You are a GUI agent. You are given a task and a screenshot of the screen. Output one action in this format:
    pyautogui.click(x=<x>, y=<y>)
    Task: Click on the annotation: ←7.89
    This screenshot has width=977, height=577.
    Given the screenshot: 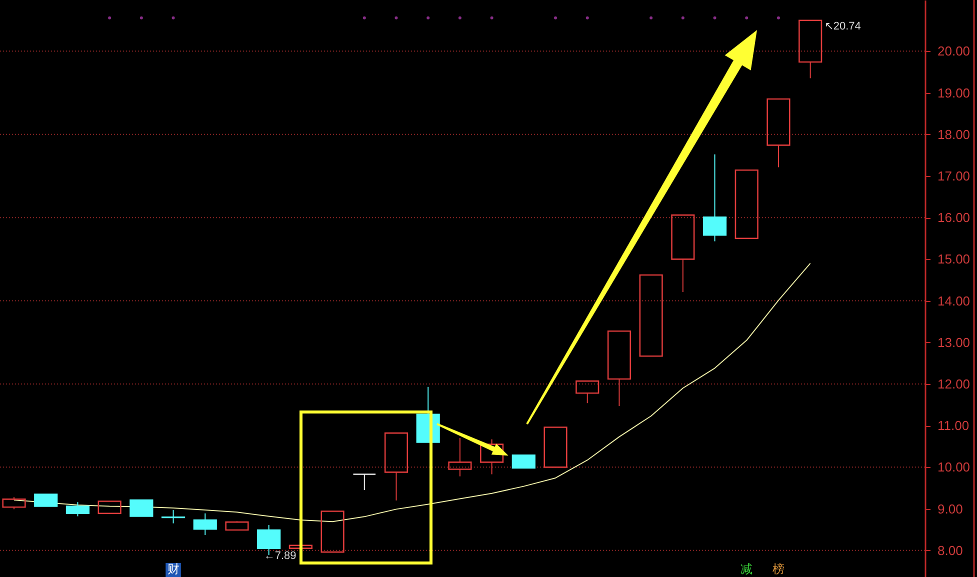 What is the action you would take?
    pyautogui.click(x=280, y=556)
    